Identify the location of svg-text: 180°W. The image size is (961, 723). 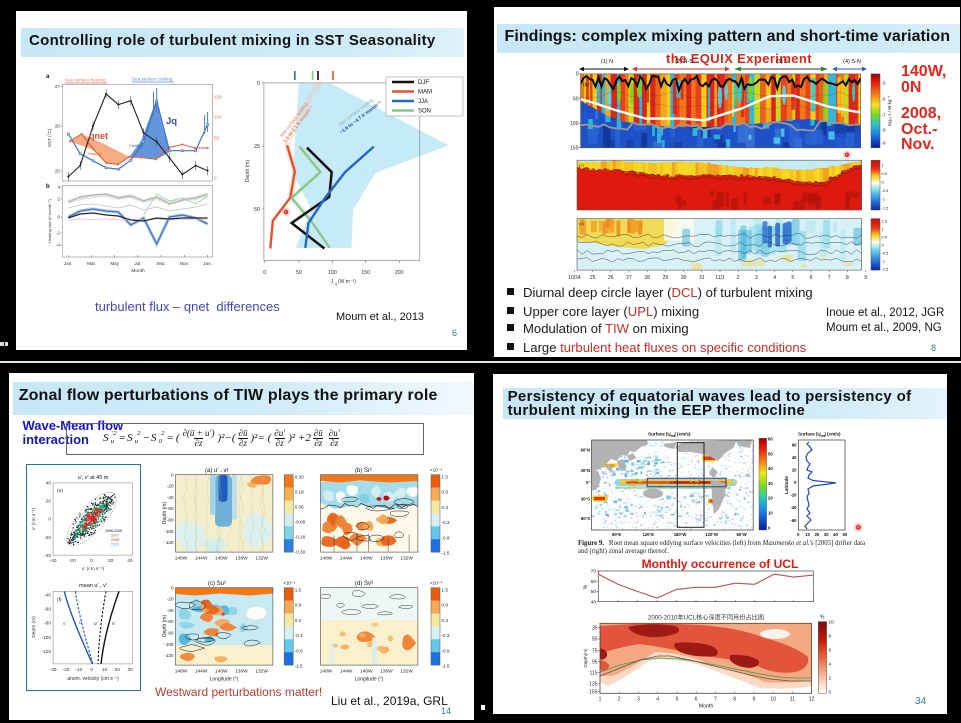
(680, 534).